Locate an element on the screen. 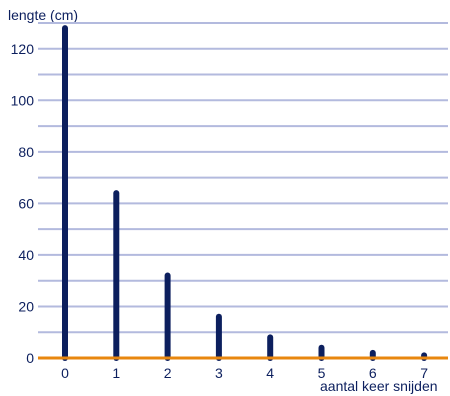 This screenshot has height=396, width=450. y-tick-label: 60 is located at coordinates (26, 203).